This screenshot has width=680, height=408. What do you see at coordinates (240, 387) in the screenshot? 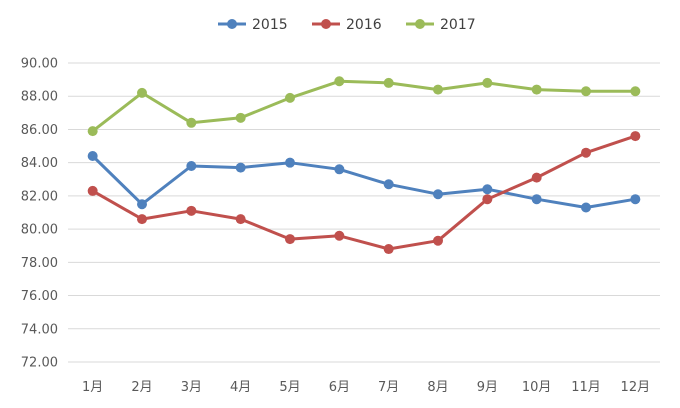
I see `x-tick-label: 4月` at bounding box center [240, 387].